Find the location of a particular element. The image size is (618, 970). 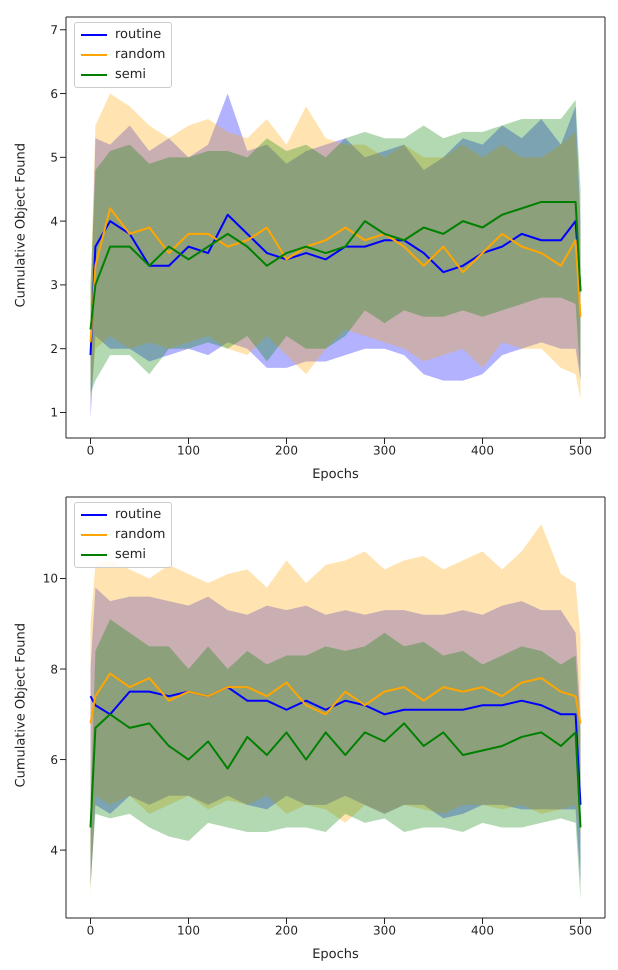

y-tick-label: 2 is located at coordinates (54, 349).